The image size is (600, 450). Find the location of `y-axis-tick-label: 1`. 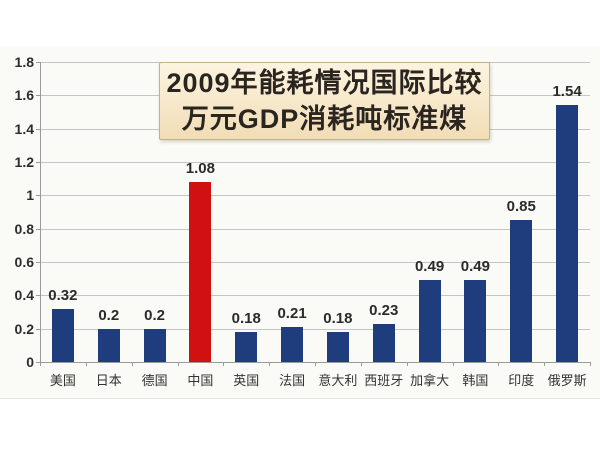

y-axis-tick-label: 1 is located at coordinates (30, 195).